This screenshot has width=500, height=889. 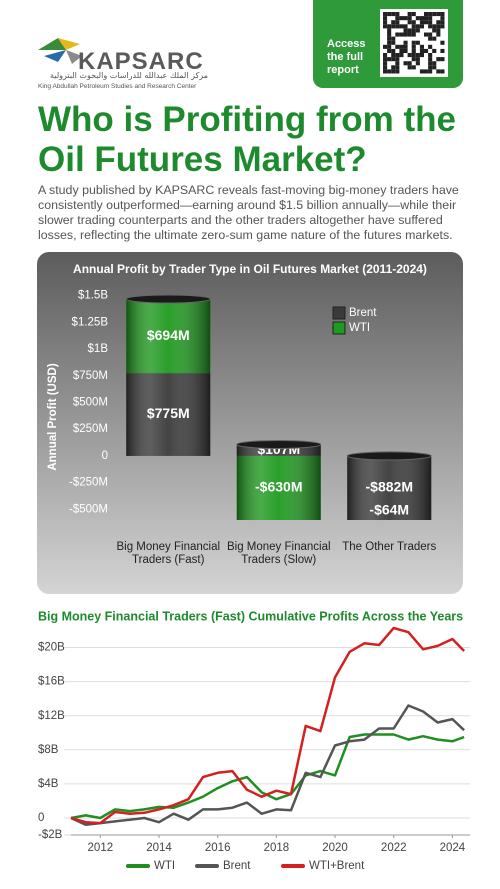 I want to click on qr-code, so click(x=414, y=43).